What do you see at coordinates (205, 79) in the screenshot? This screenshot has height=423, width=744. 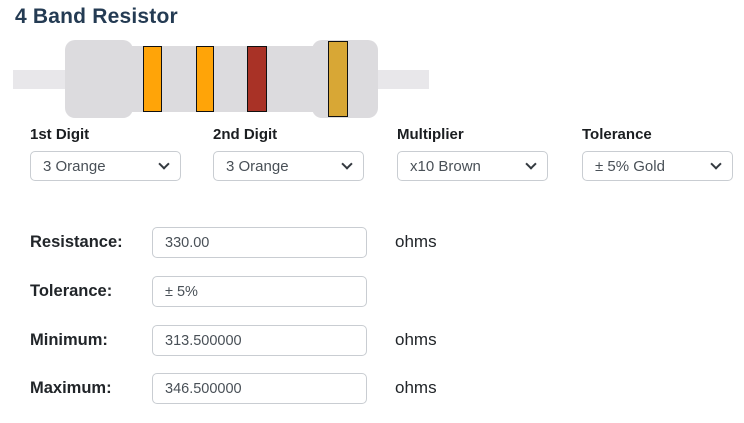 I see `band-2nd-digit` at bounding box center [205, 79].